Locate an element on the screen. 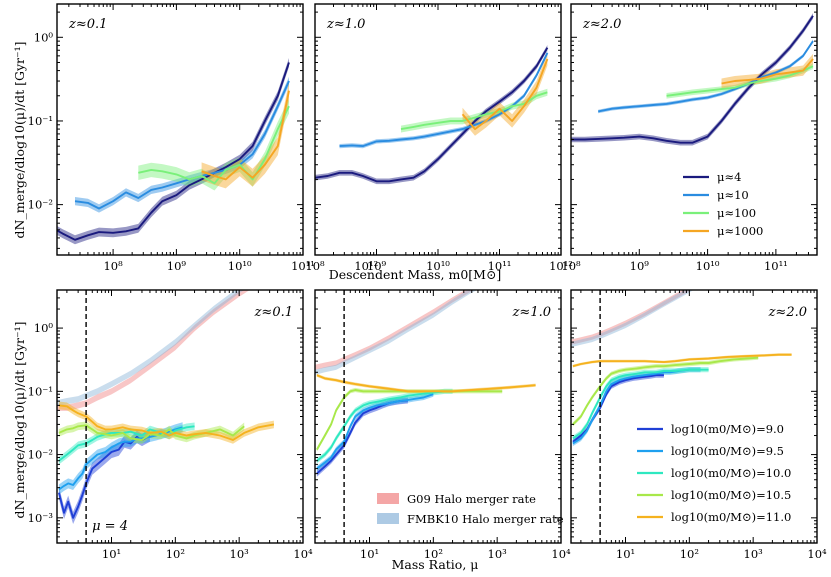 The image size is (831, 577). top-xlabel: Descendent Mass, m0[M⊙] is located at coordinates (415, 274).